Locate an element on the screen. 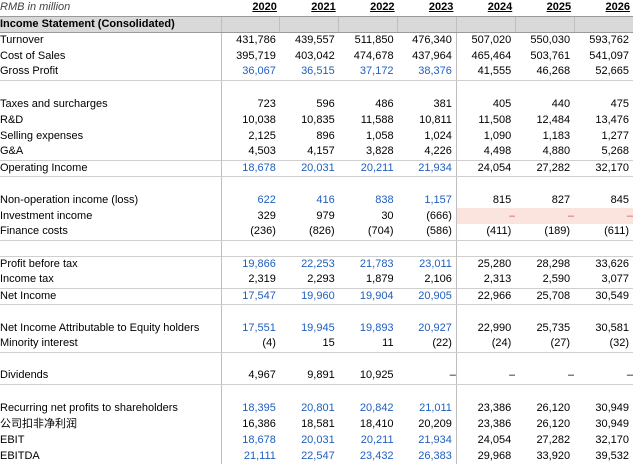  cell: 439,557 is located at coordinates (314, 39).